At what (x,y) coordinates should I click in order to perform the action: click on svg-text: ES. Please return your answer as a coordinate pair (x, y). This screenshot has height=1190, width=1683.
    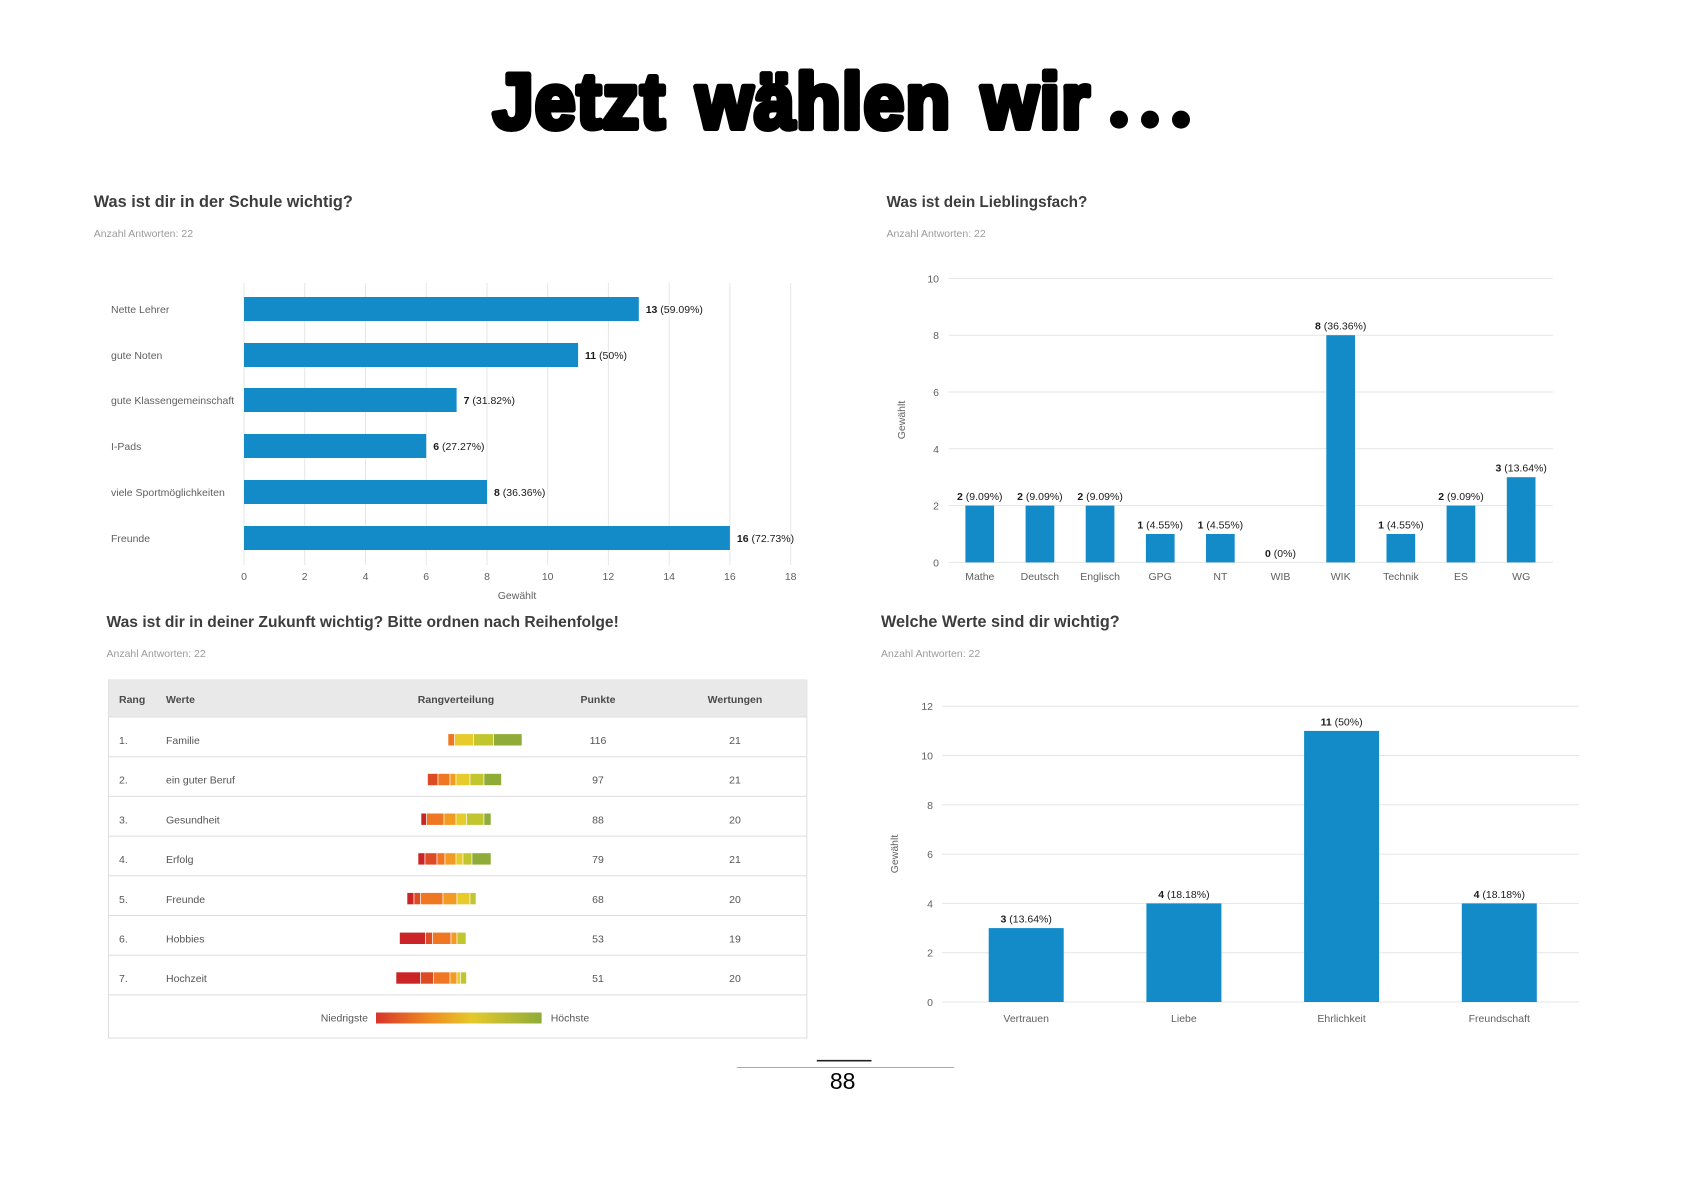
    Looking at the image, I should click on (1461, 577).